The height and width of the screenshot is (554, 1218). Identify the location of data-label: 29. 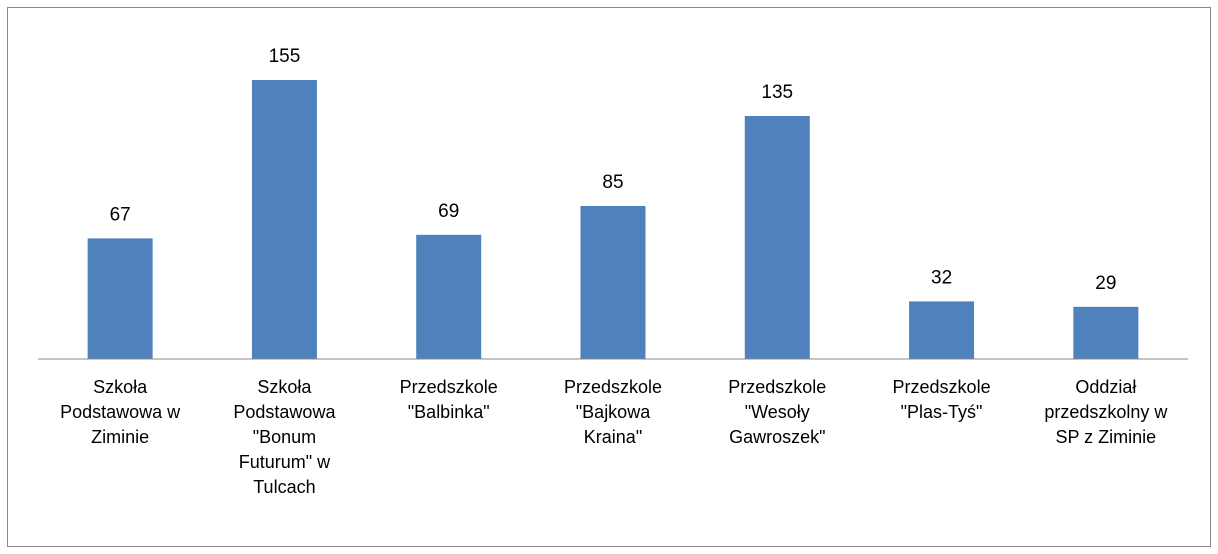
(1105, 283).